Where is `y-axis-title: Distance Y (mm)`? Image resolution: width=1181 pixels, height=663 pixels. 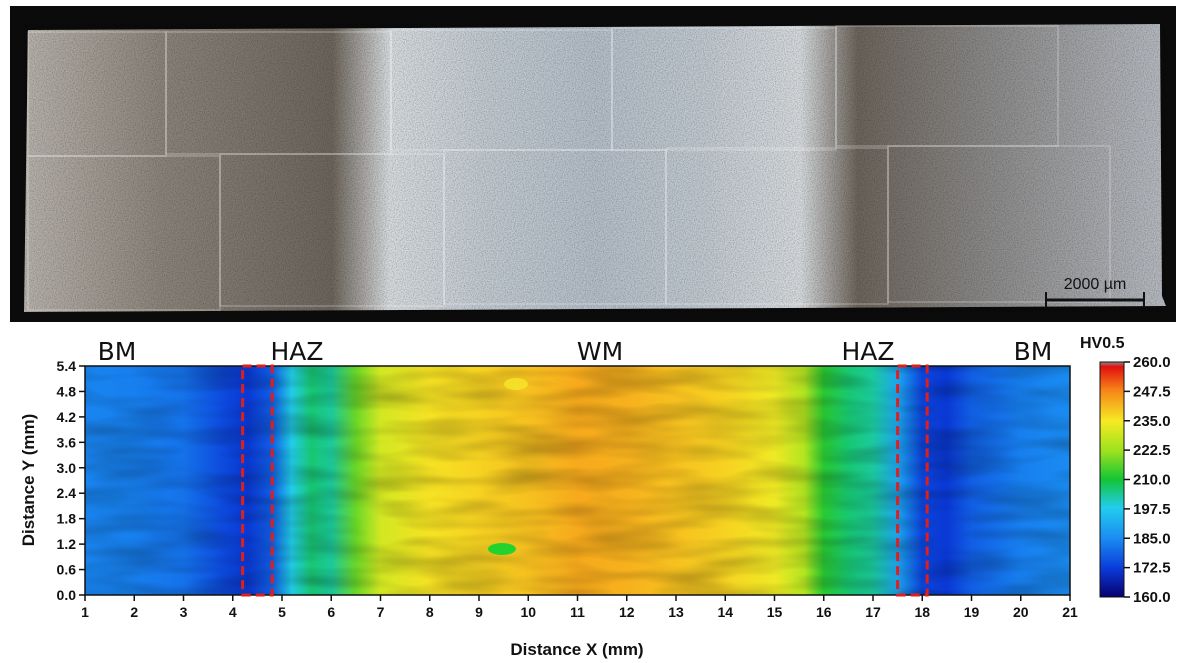
y-axis-title: Distance Y (mm) is located at coordinates (28, 480).